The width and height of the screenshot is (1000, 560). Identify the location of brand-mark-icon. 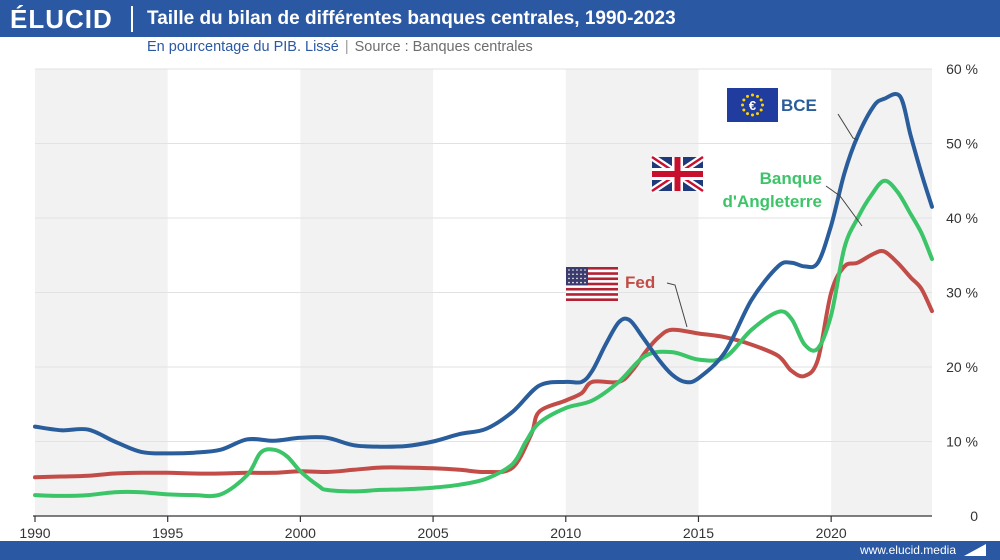
(975, 550).